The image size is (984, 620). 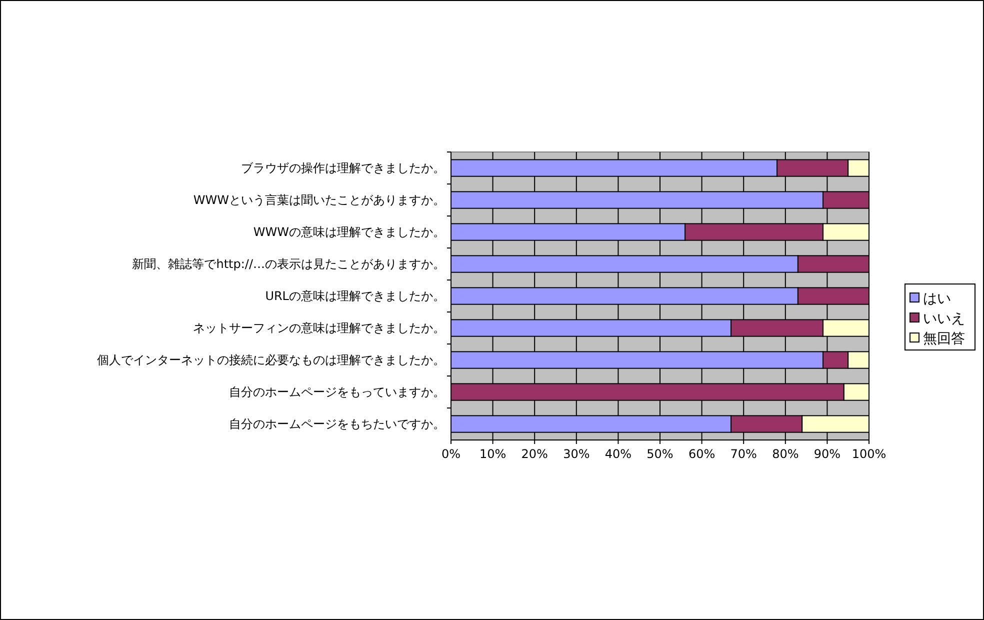 I want to click on y-tick-label: ネットサーフィンの意味は理解できましたか。, so click(x=319, y=328).